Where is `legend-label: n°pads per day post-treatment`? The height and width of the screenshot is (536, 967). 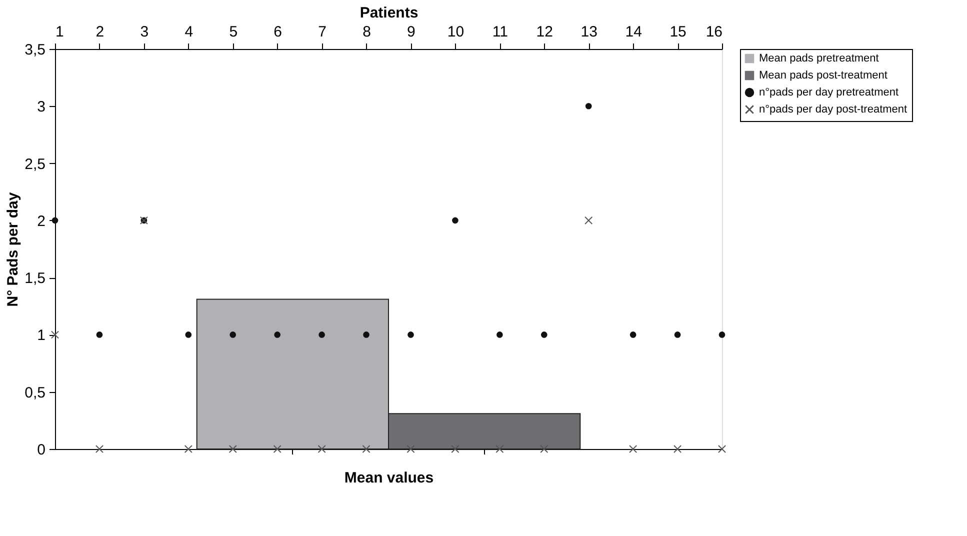 legend-label: n°pads per day post-treatment is located at coordinates (833, 110).